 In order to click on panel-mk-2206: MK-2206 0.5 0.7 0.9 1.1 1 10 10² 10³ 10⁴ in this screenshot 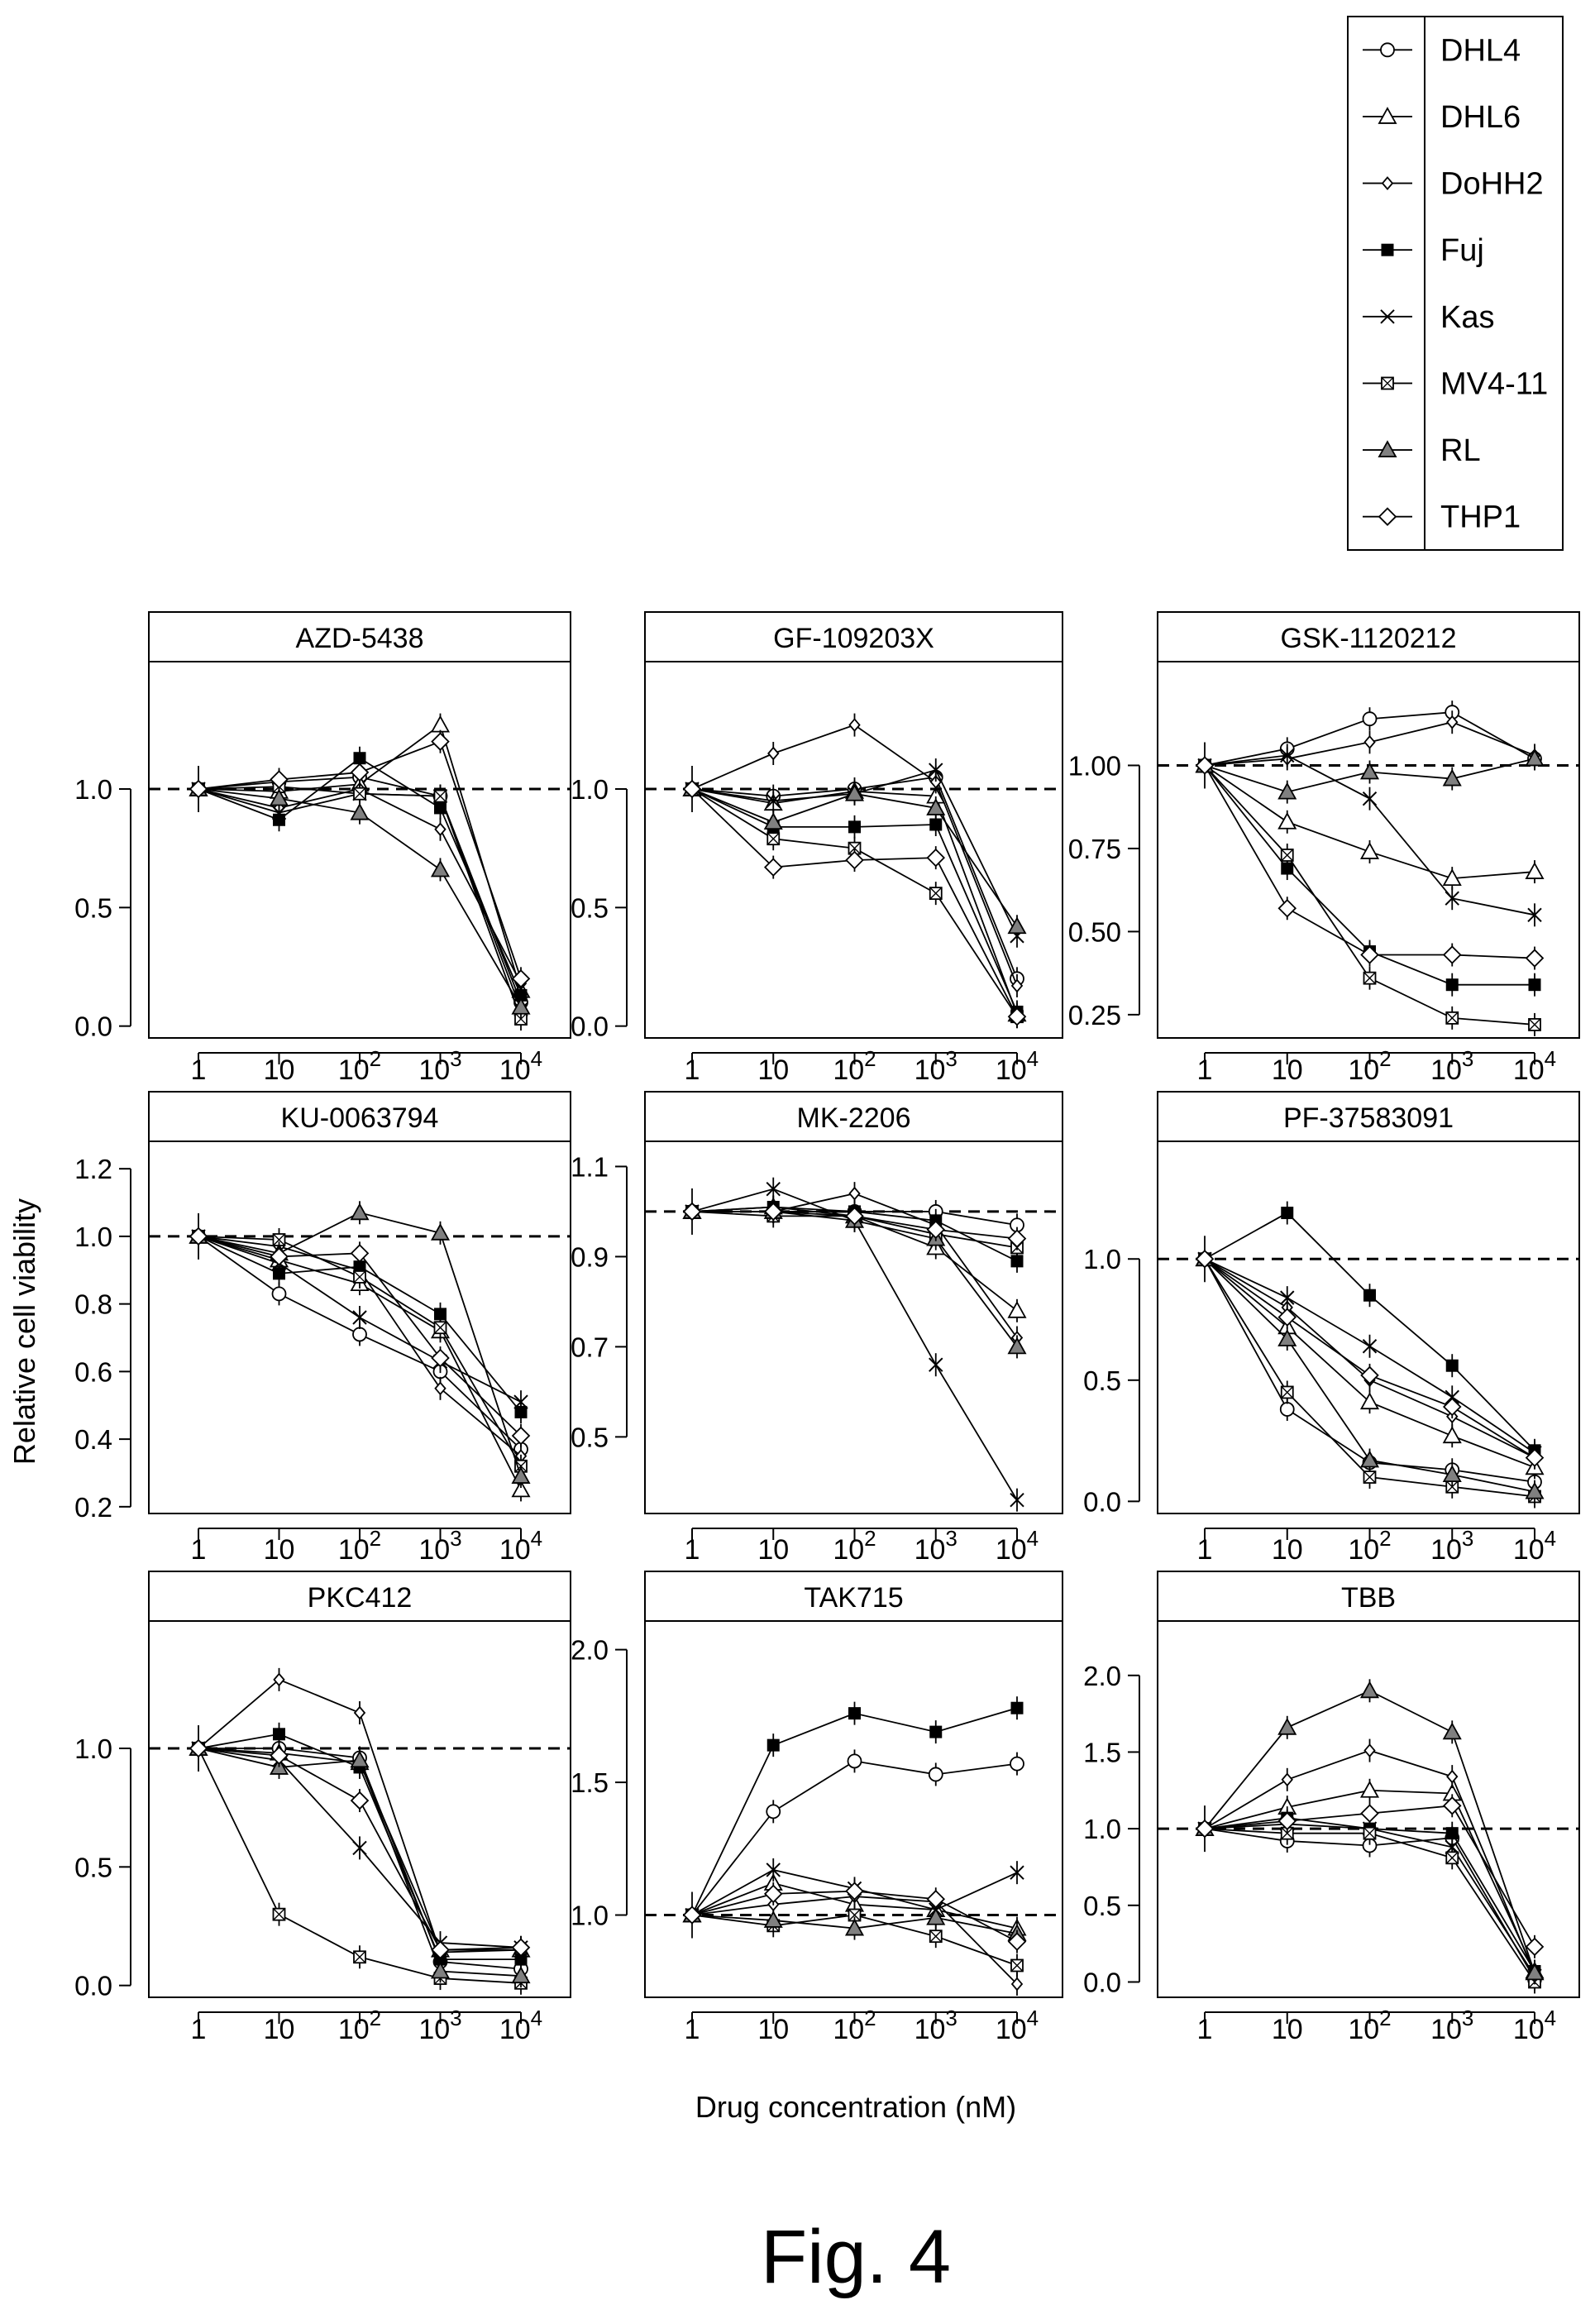, I will do `click(817, 1328)`.